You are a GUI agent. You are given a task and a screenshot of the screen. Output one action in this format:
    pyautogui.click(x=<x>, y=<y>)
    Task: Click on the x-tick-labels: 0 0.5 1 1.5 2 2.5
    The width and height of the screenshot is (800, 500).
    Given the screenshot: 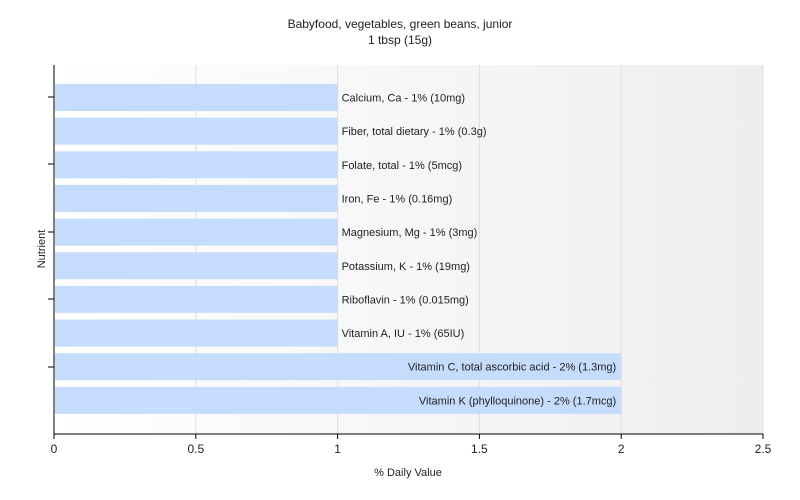 What is the action you would take?
    pyautogui.click(x=411, y=449)
    